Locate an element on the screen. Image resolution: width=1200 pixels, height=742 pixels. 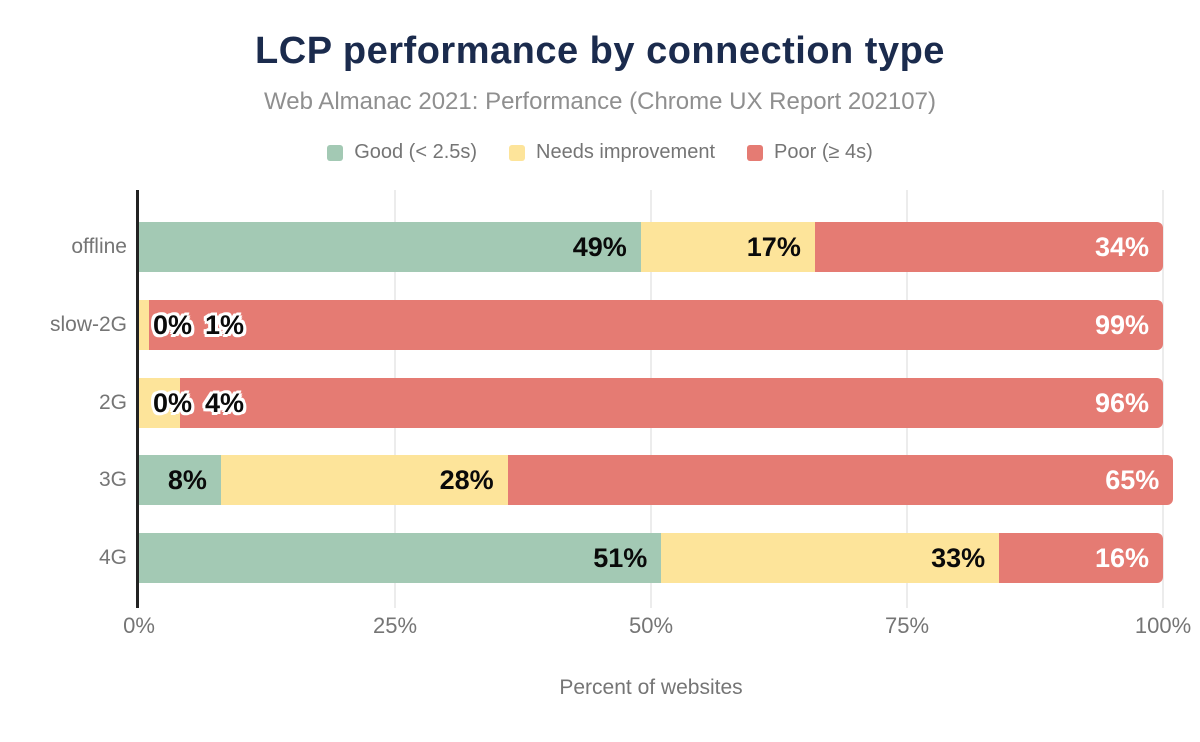
bar-row-slow-2g: 99% 0% 1% is located at coordinates (651, 325).